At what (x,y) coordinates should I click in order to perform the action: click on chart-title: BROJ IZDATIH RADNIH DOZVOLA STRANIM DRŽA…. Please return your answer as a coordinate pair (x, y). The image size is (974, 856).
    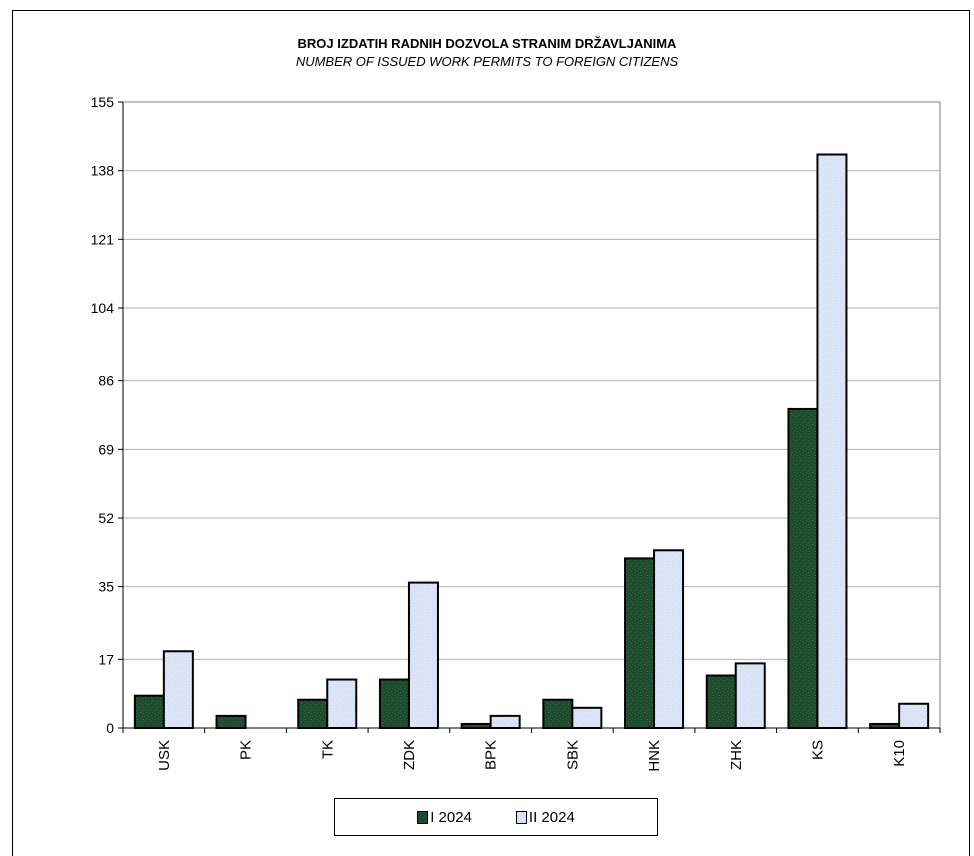
    Looking at the image, I should click on (487, 43).